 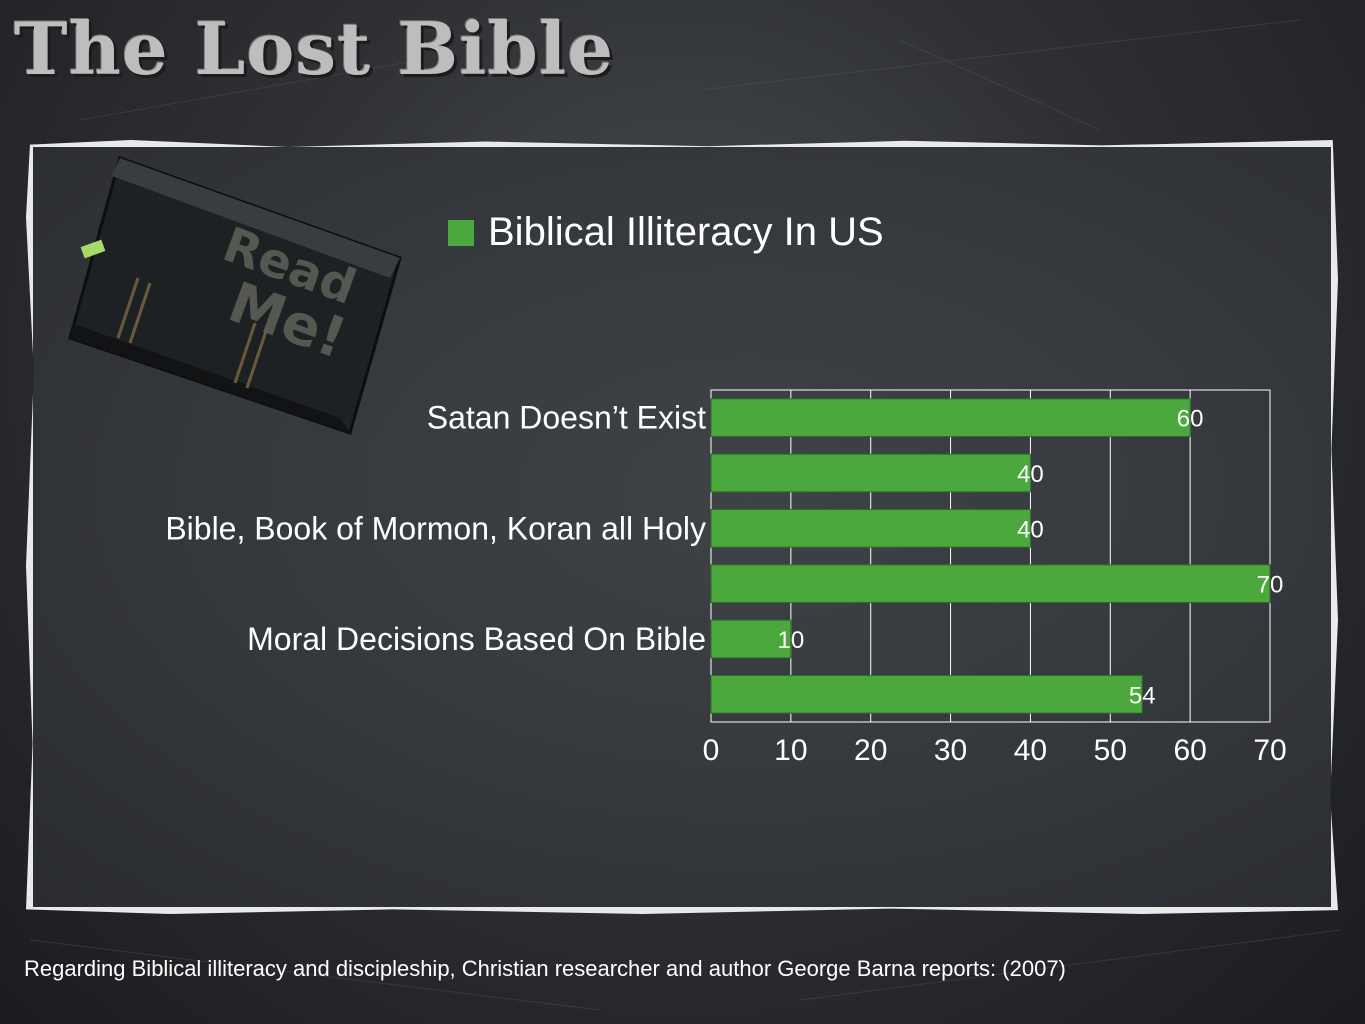 I want to click on category-label: Satan Doesn’t Exist, so click(x=566, y=418).